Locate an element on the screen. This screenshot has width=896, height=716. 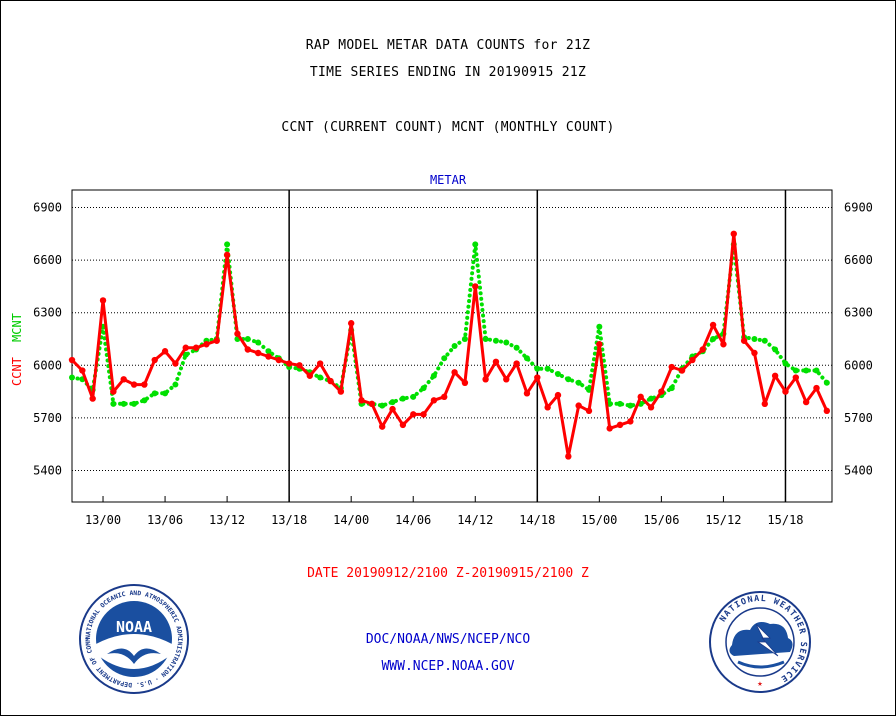
y-tick-label-right: 6600 is located at coordinates (858, 260).